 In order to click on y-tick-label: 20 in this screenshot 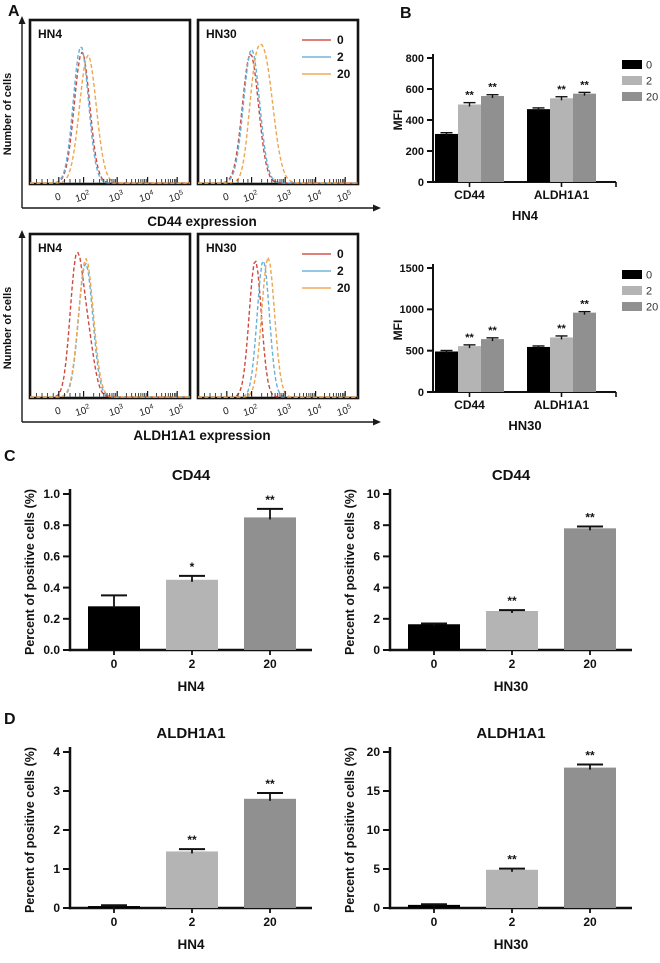, I will do `click(374, 752)`.